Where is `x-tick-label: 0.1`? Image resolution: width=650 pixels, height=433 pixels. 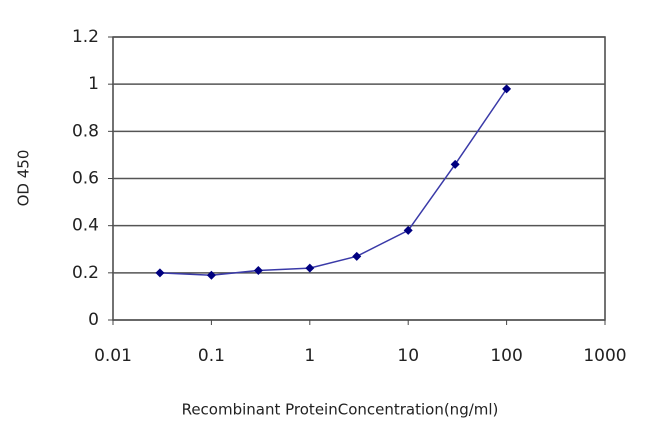
x-tick-label: 0.1 is located at coordinates (211, 356).